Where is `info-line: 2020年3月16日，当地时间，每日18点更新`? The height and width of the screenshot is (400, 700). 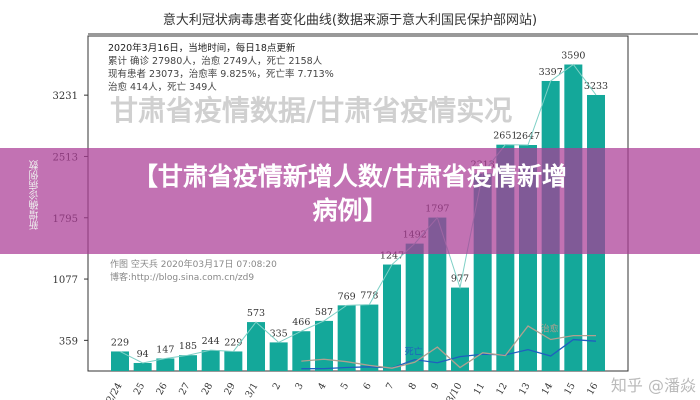 info-line: 2020年3月16日，当地时间，每日18点更新 is located at coordinates (202, 48).